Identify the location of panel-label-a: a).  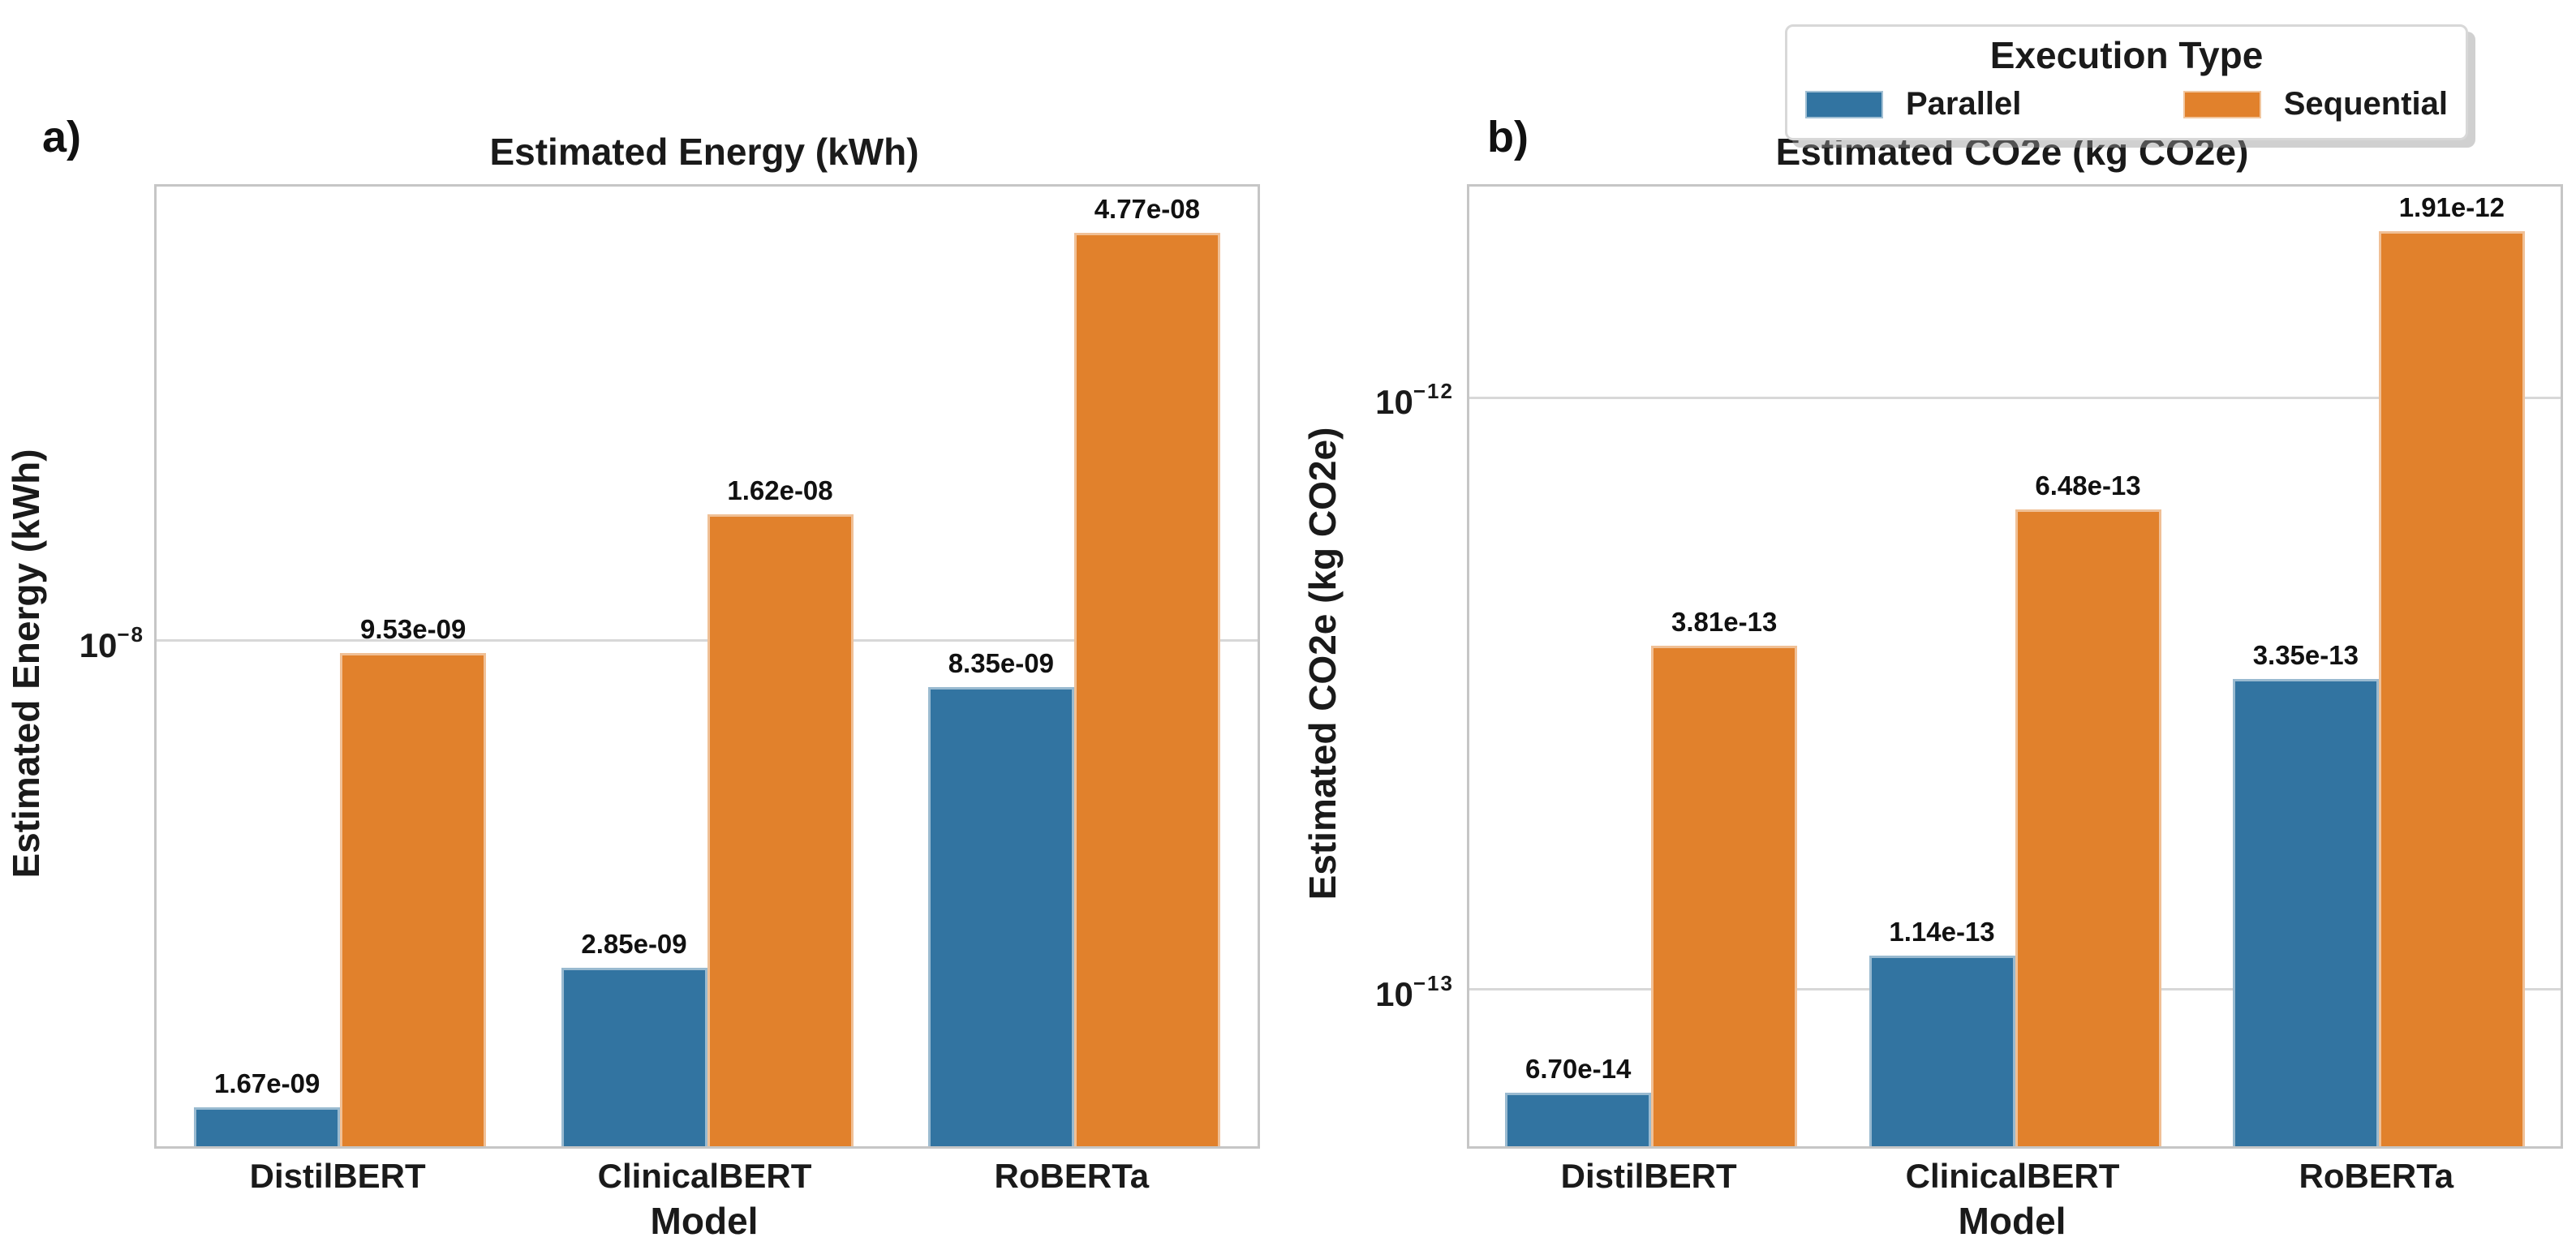
(62, 137).